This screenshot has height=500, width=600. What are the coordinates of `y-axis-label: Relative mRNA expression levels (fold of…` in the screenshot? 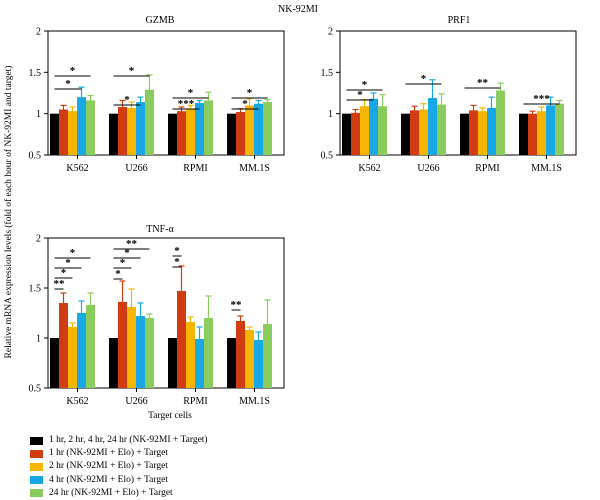 It's located at (8, 212).